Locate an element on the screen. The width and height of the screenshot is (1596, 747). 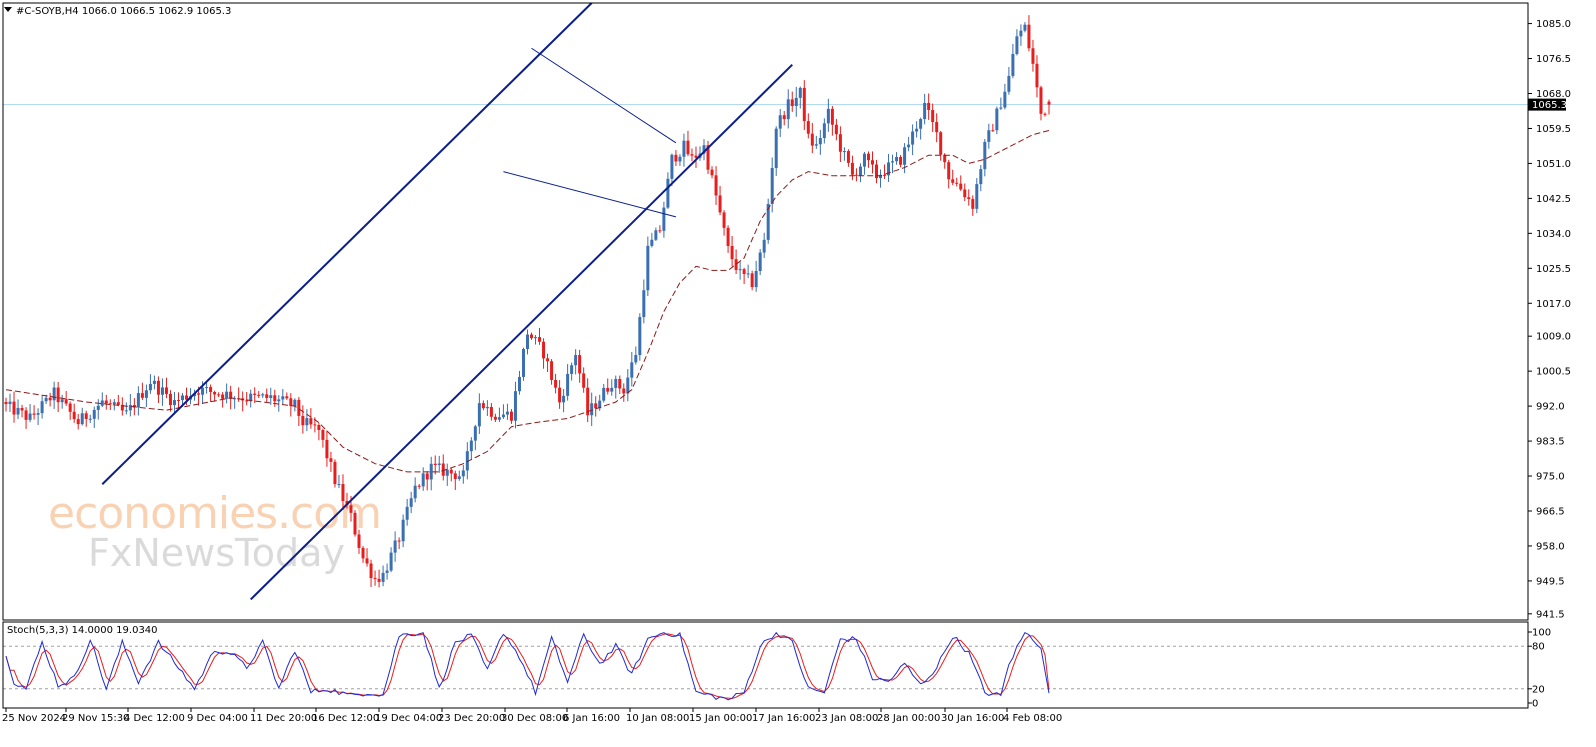
triangle-lower-line is located at coordinates (590, 194).